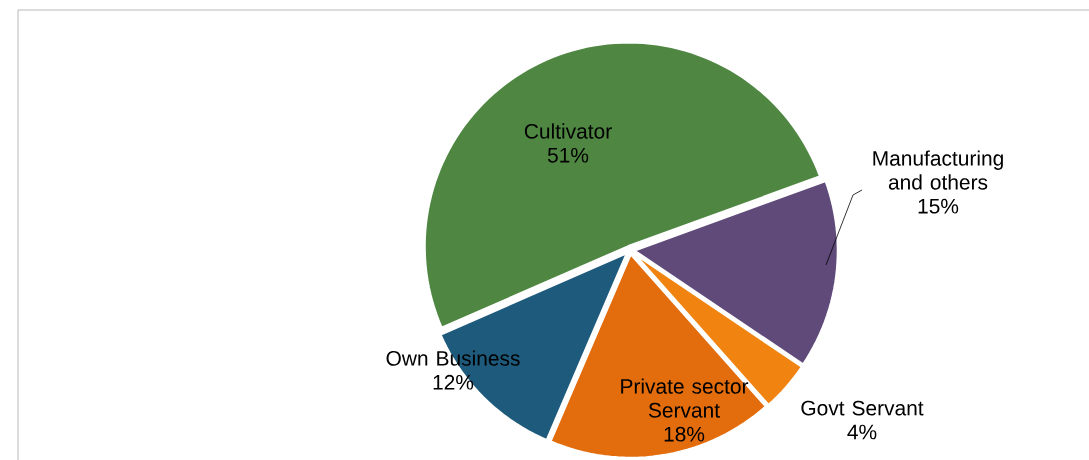  What do you see at coordinates (862, 408) in the screenshot?
I see `slice-label: Govt Servant` at bounding box center [862, 408].